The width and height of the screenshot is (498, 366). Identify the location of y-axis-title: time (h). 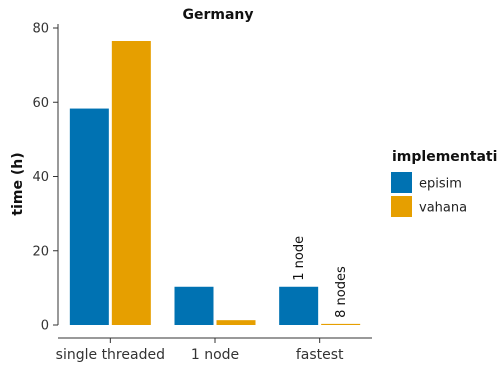
(18, 183).